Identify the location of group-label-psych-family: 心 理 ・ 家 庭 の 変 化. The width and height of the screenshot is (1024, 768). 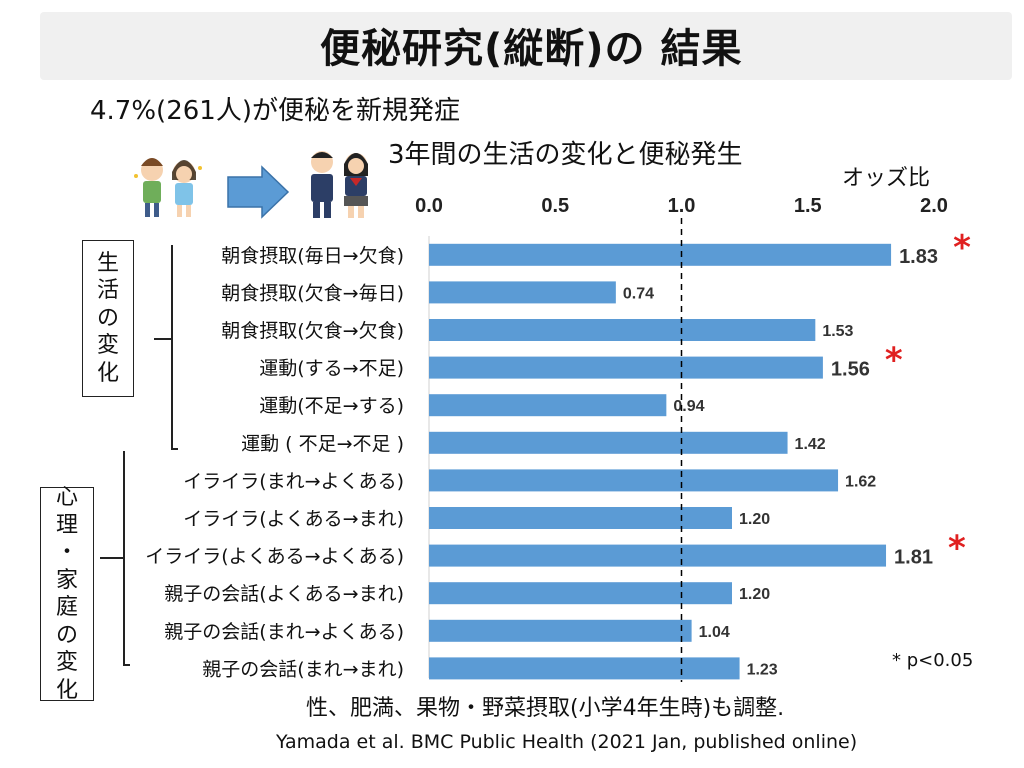
(67, 594).